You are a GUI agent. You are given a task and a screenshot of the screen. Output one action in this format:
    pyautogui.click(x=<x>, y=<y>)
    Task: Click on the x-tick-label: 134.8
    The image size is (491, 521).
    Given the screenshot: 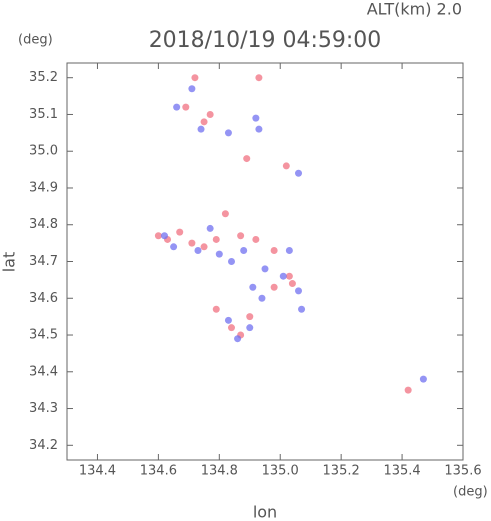 What is the action you would take?
    pyautogui.click(x=219, y=471)
    